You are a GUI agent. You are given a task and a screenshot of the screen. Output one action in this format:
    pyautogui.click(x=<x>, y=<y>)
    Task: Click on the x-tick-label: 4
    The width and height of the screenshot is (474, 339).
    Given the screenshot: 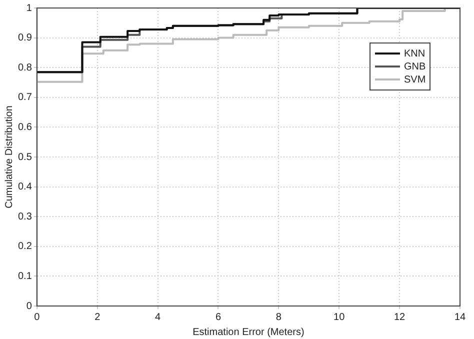 What is the action you would take?
    pyautogui.click(x=158, y=317)
    